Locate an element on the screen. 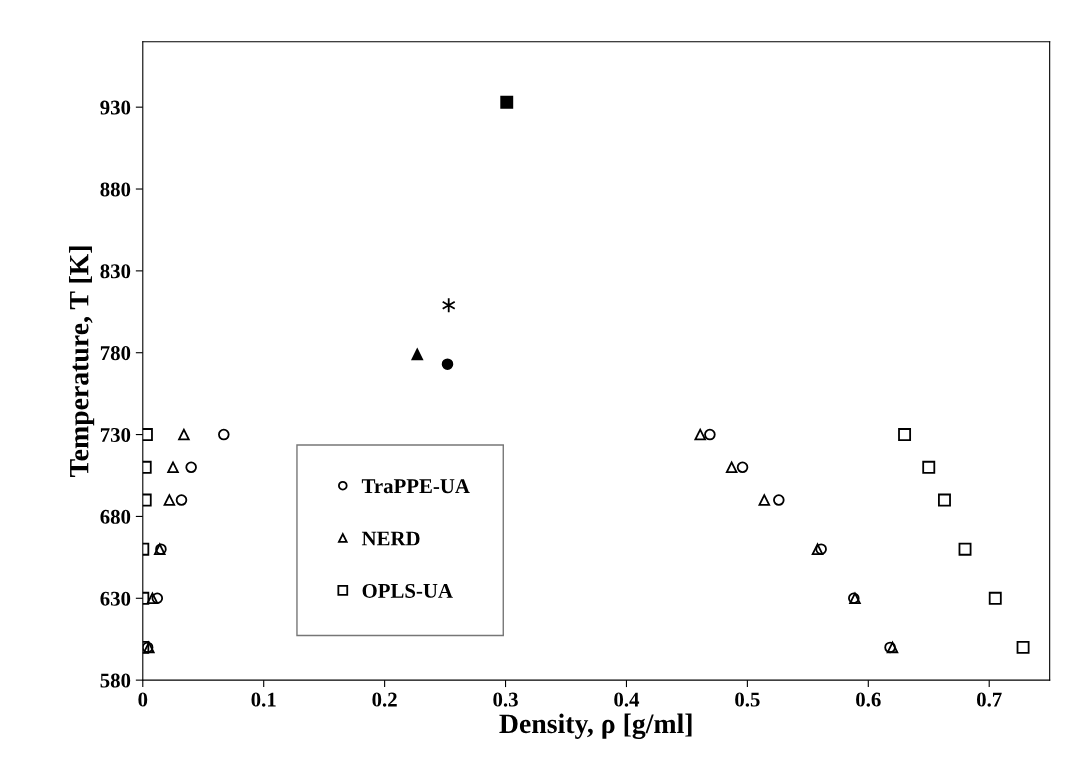 The height and width of the screenshot is (772, 1090). legend-label: TraPPE-UA is located at coordinates (415, 486).